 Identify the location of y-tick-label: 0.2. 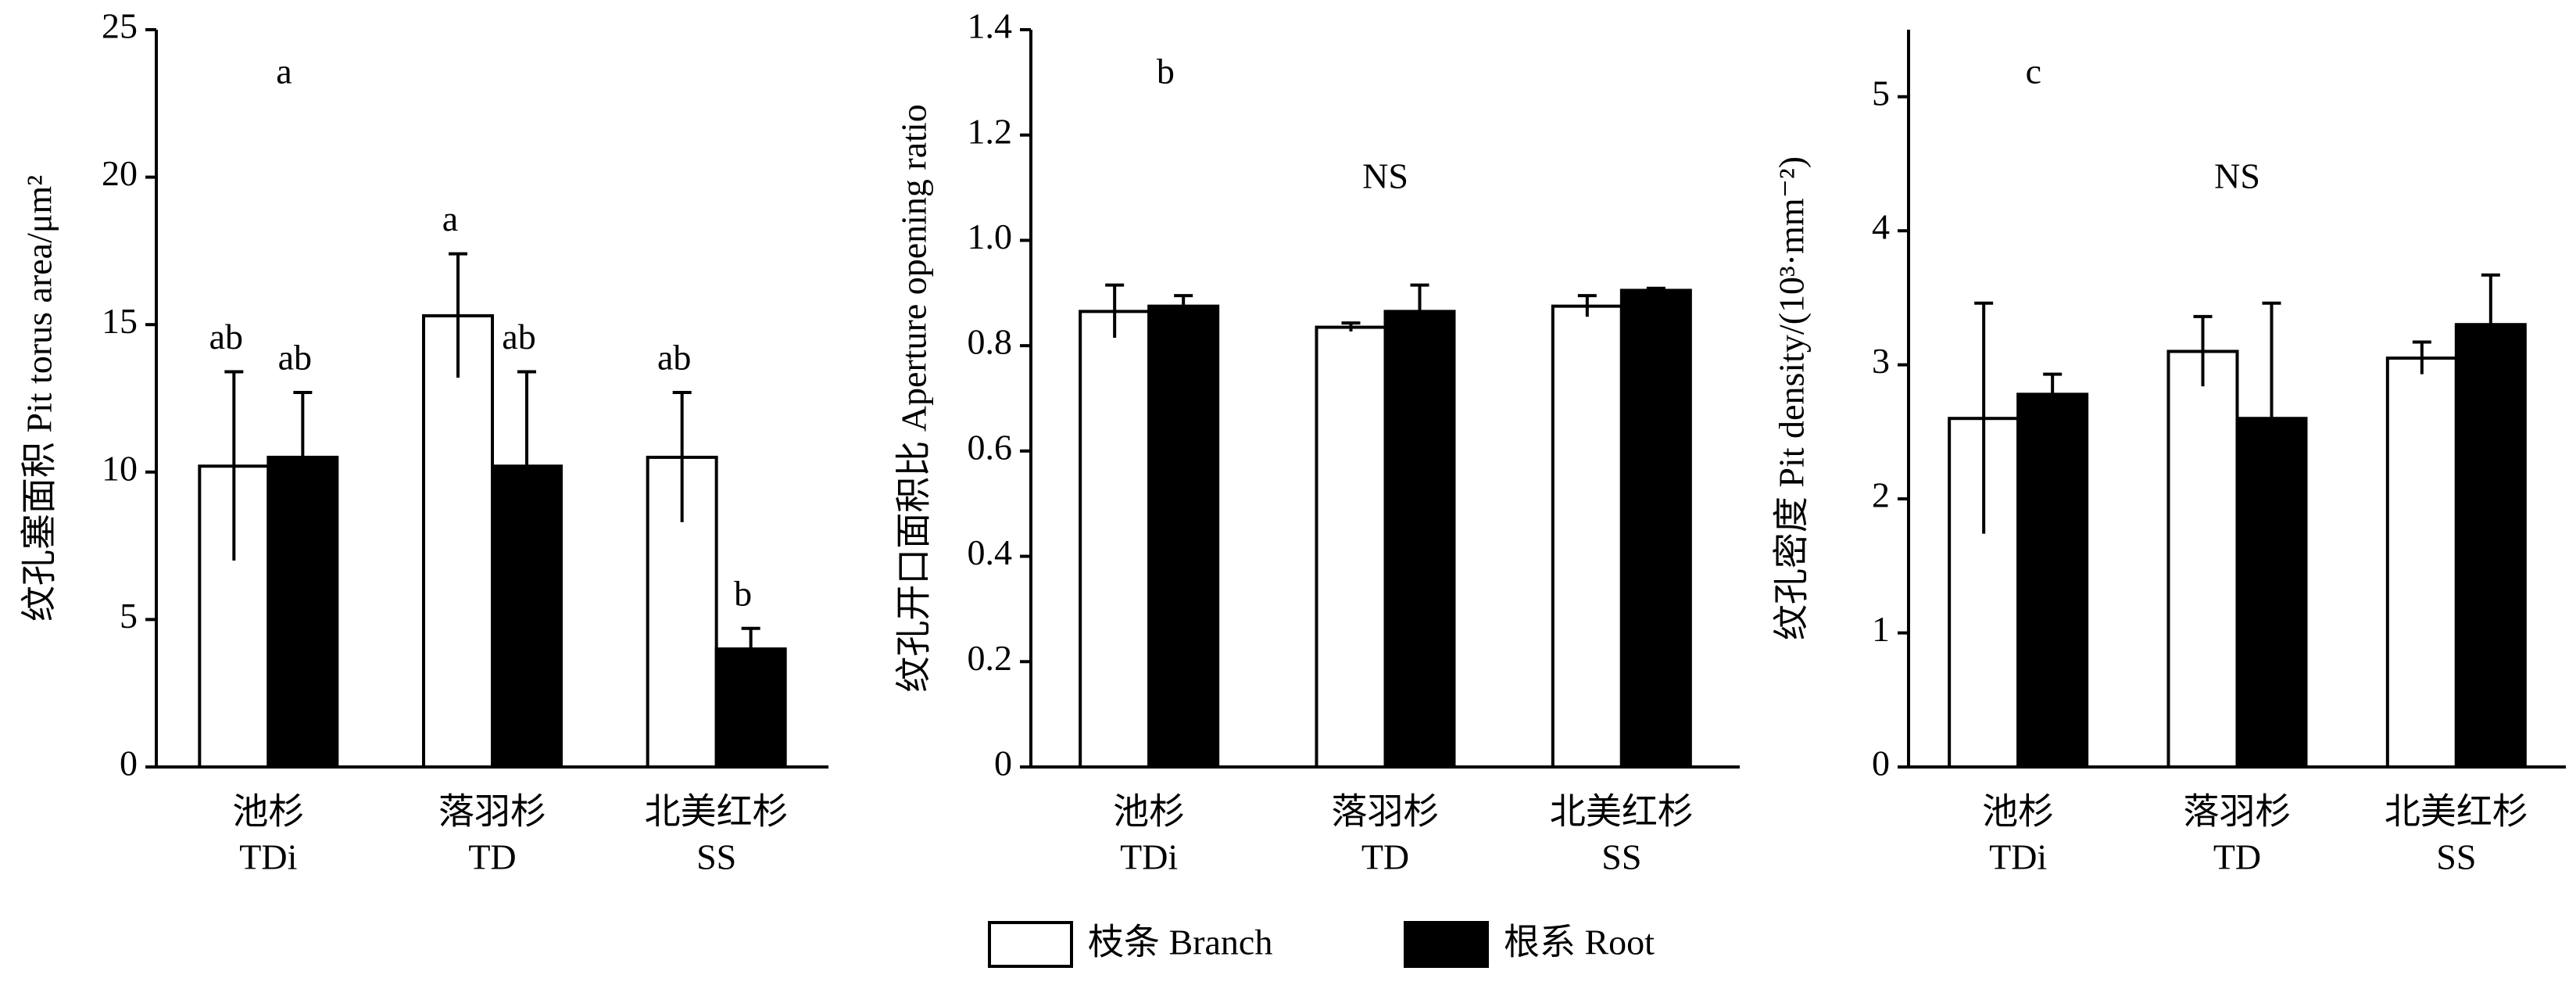
(990, 658).